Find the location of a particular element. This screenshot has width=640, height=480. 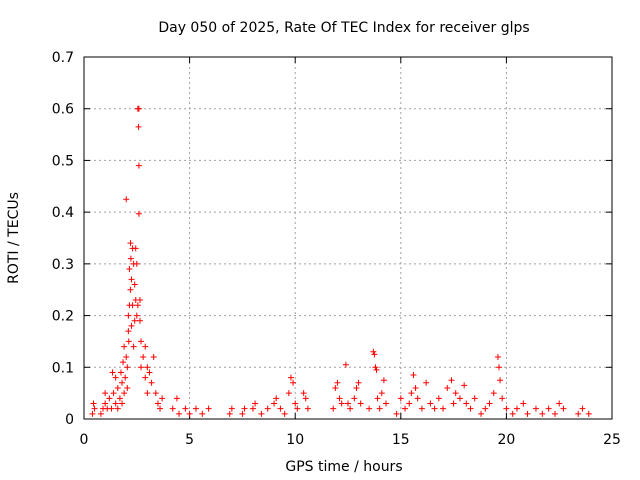

y-tick-label: 0.1 is located at coordinates (63, 368).